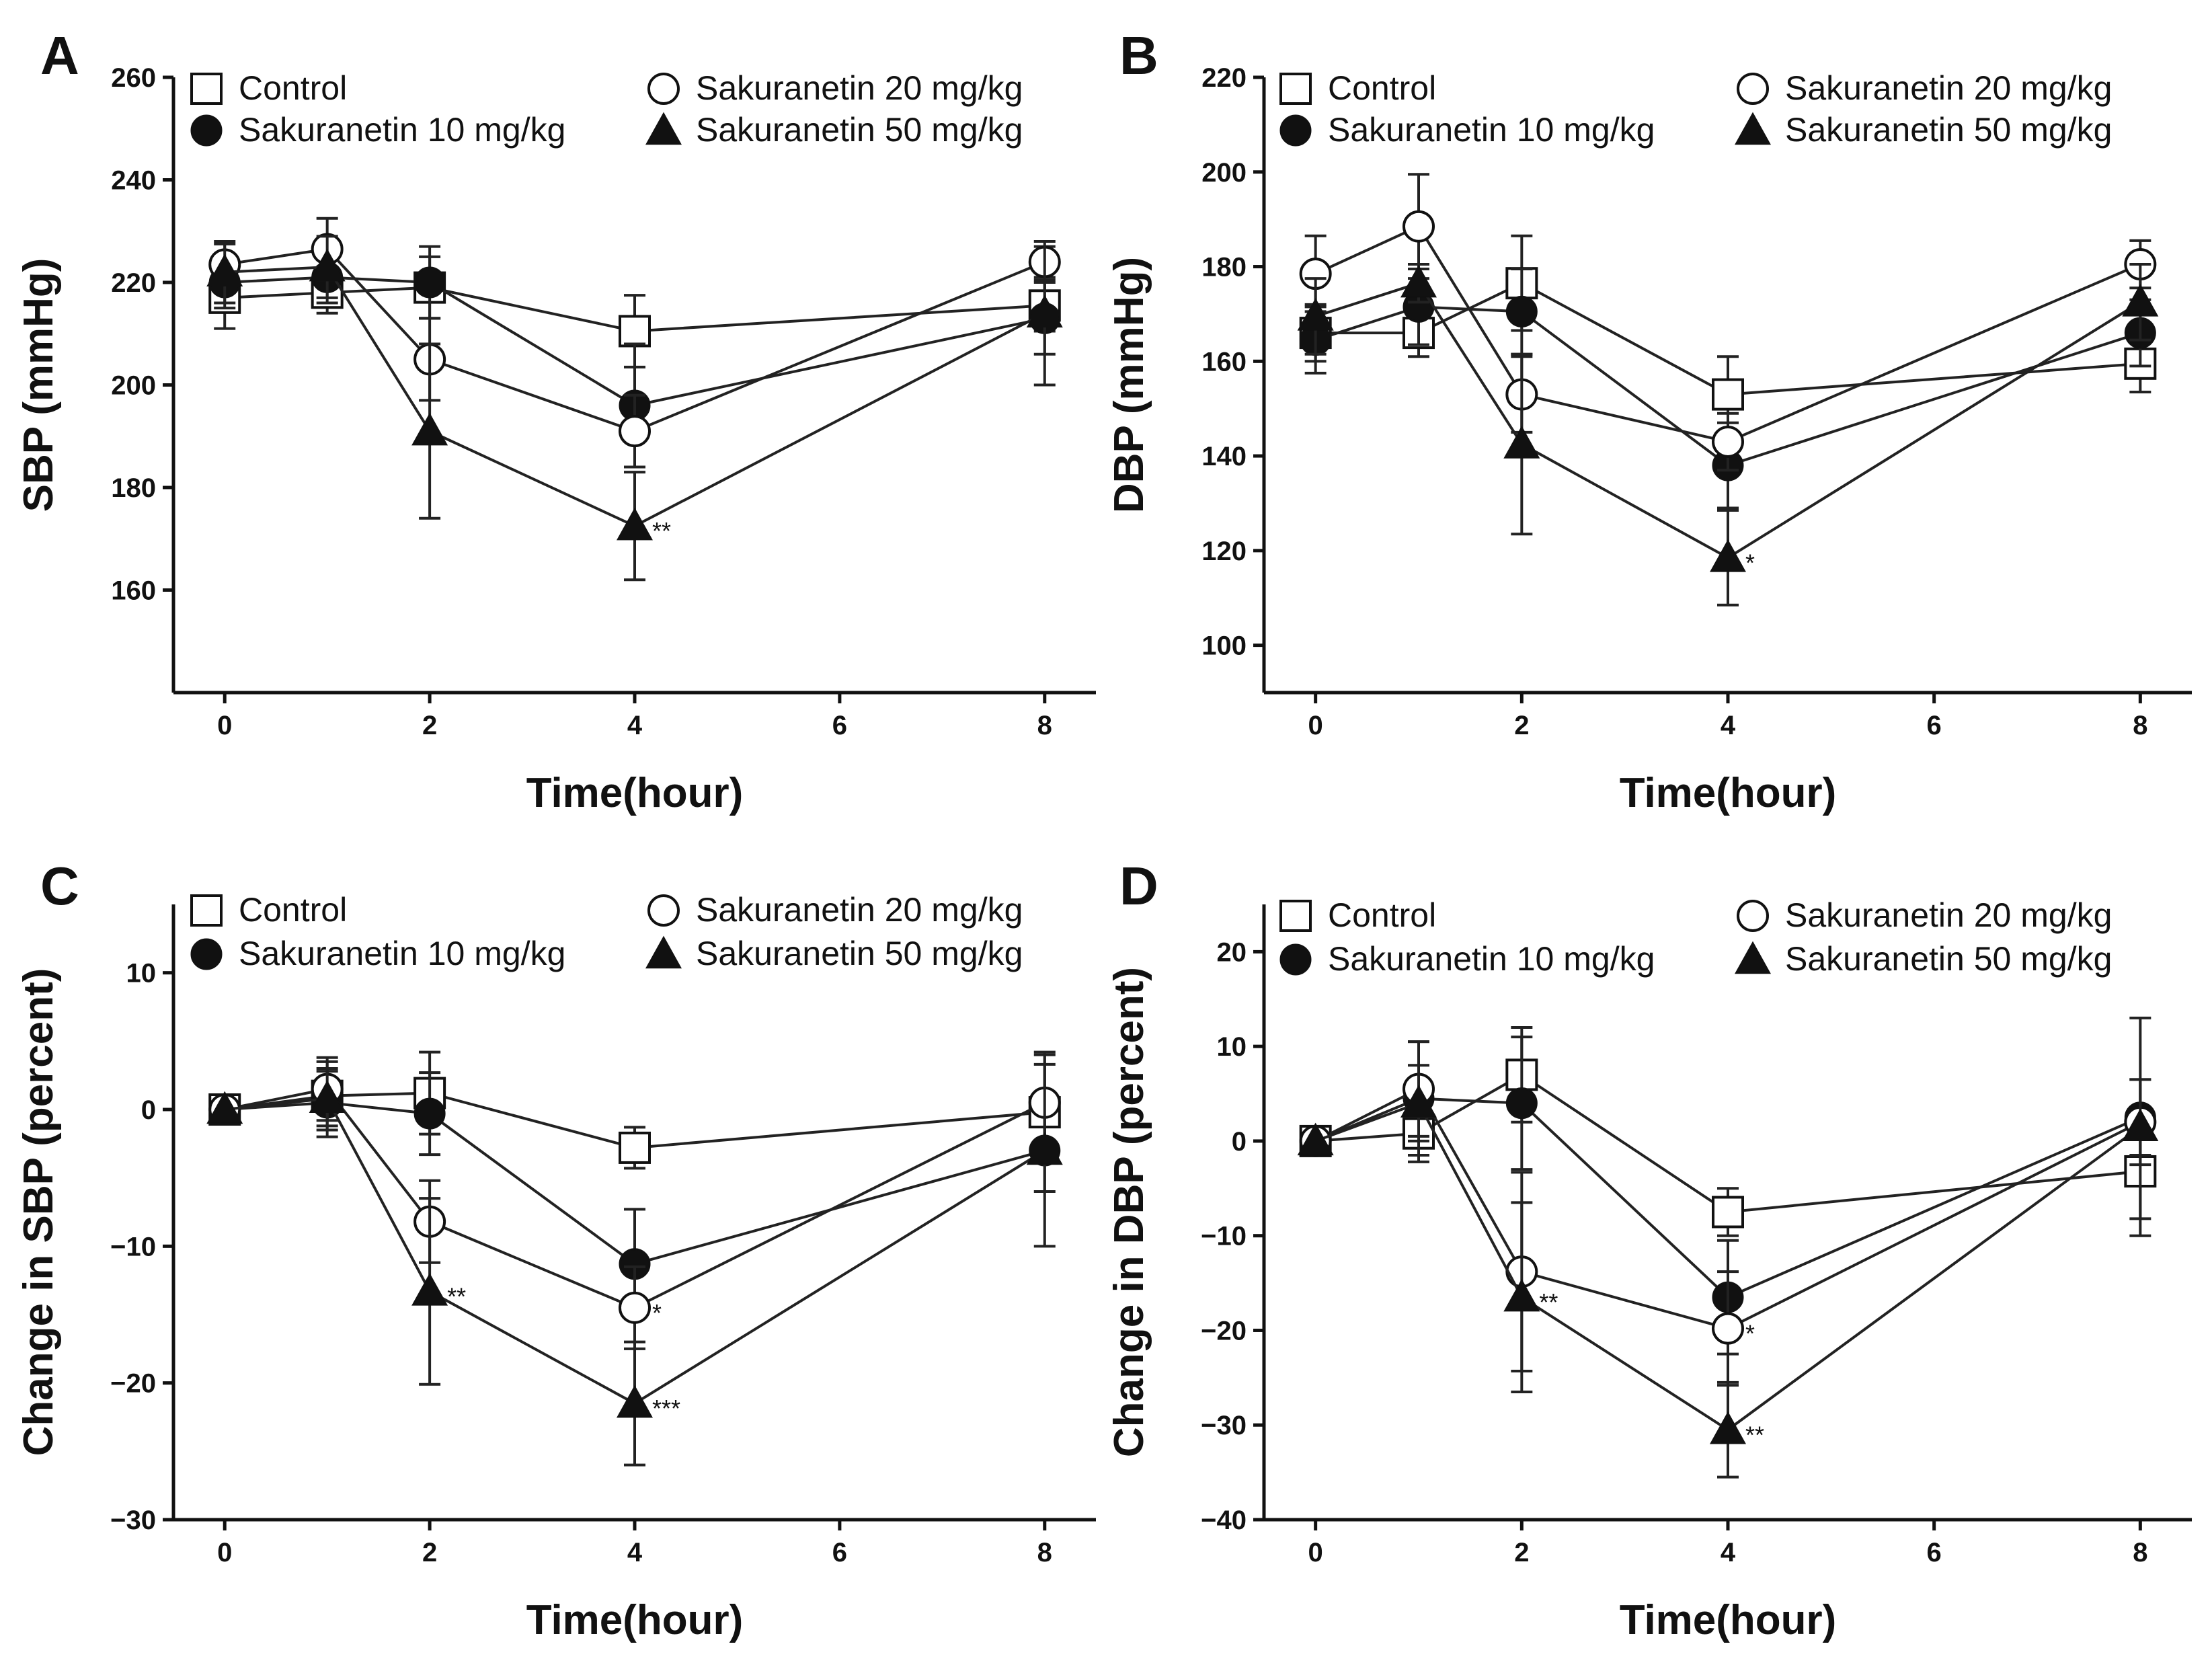  I want to click on y-axis-title: DBP (mmHg), so click(1129, 385).